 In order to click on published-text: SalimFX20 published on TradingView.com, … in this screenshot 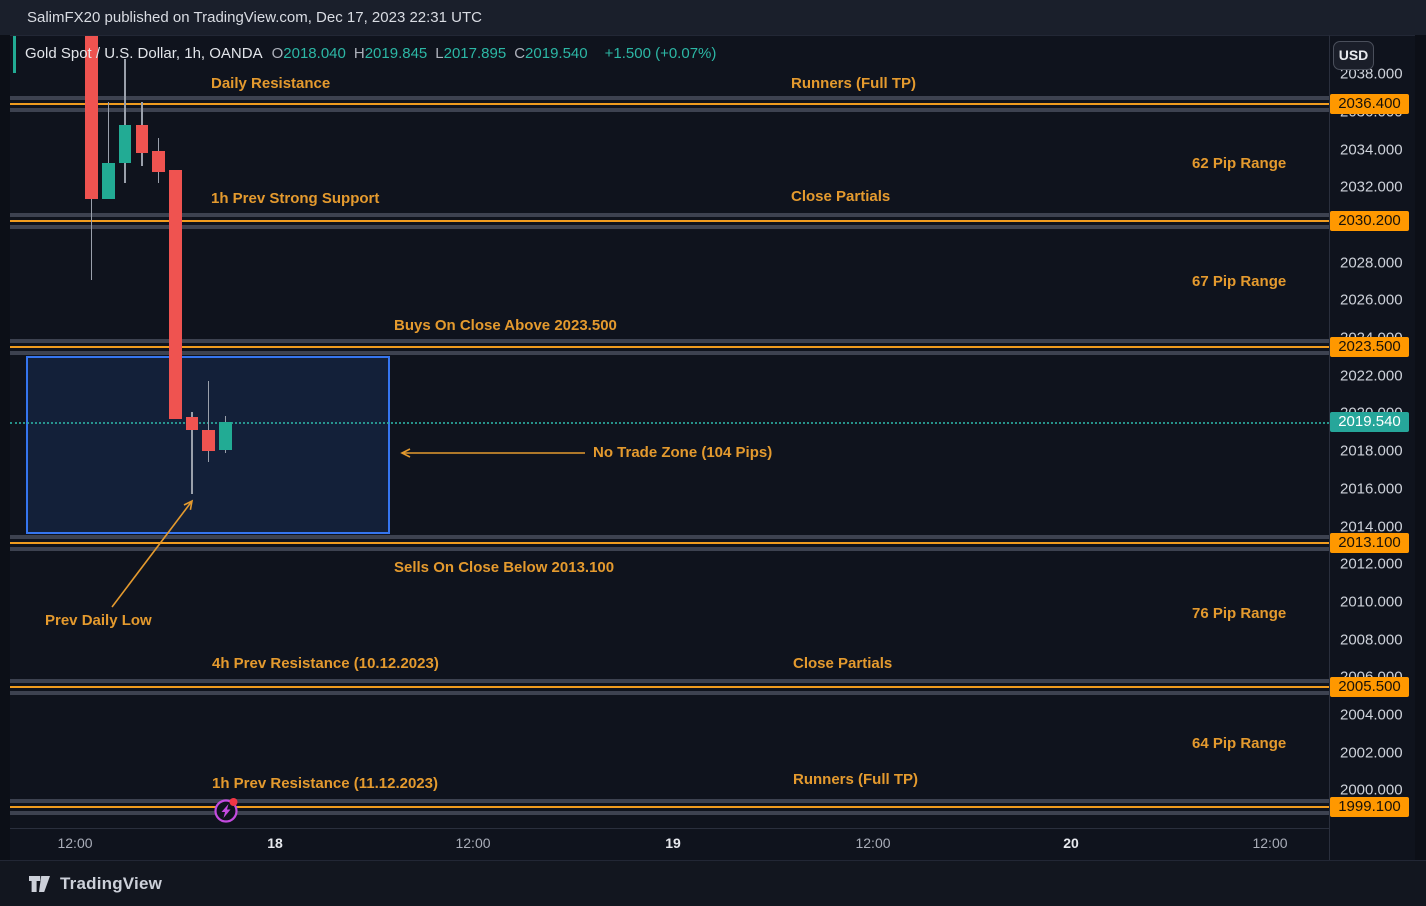, I will do `click(254, 17)`.